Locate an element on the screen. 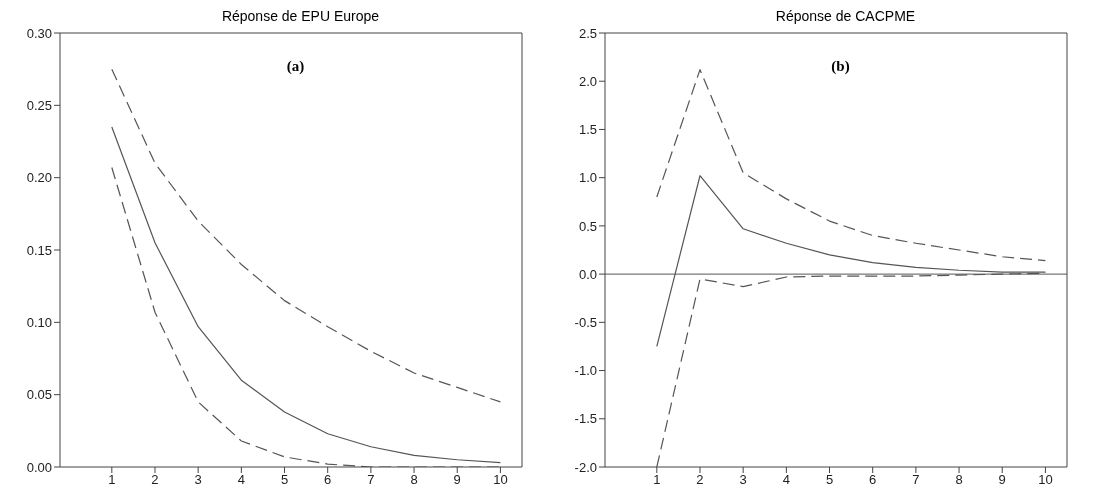  y-tick-label: -1.5 is located at coordinates (585, 419).